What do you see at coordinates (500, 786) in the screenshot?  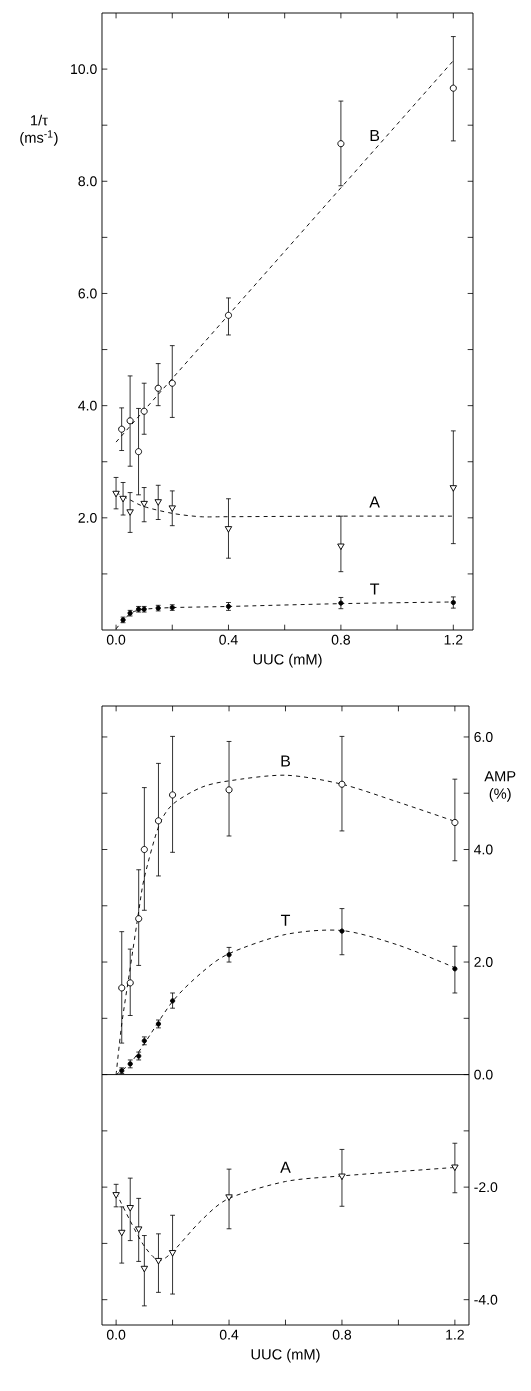 I see `y-axis-title: AMP (%)` at bounding box center [500, 786].